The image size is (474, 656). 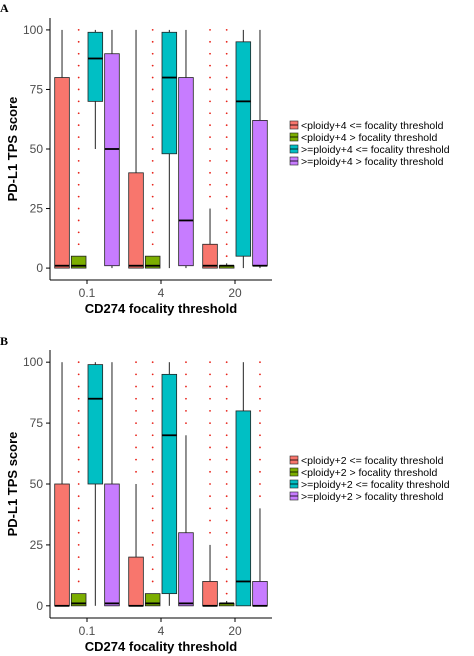 What do you see at coordinates (62, 173) in the screenshot?
I see `box-rect-p0-s0-c0` at bounding box center [62, 173].